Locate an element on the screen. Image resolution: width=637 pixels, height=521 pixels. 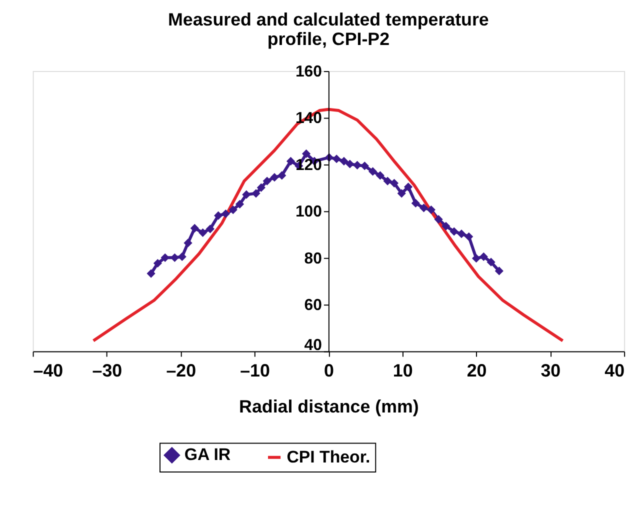
x-tick-label: 20 is located at coordinates (476, 370).